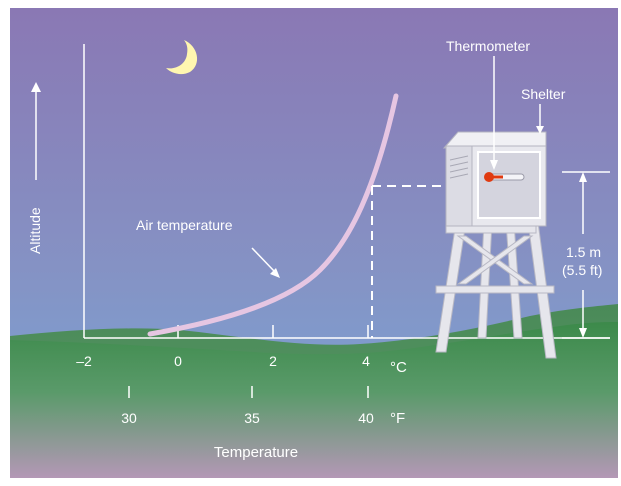 The image size is (621, 486). What do you see at coordinates (504, 177) in the screenshot?
I see `thermometer-icon` at bounding box center [504, 177].